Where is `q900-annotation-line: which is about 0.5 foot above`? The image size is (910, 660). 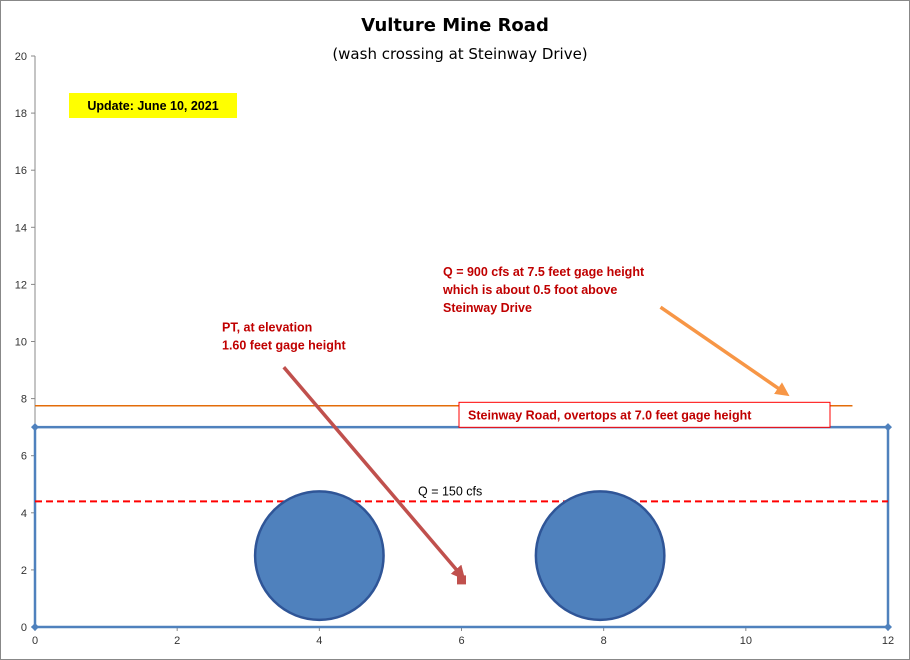 q900-annotation-line: which is about 0.5 foot above is located at coordinates (529, 290).